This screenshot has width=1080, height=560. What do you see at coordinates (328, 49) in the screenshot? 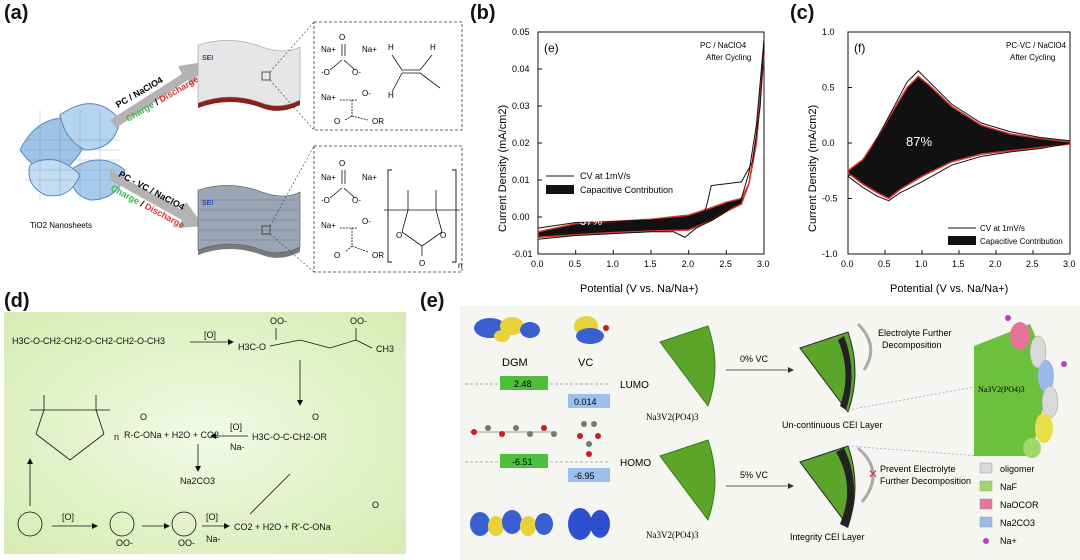
I see `upper-na-a: Na+` at bounding box center [328, 49].